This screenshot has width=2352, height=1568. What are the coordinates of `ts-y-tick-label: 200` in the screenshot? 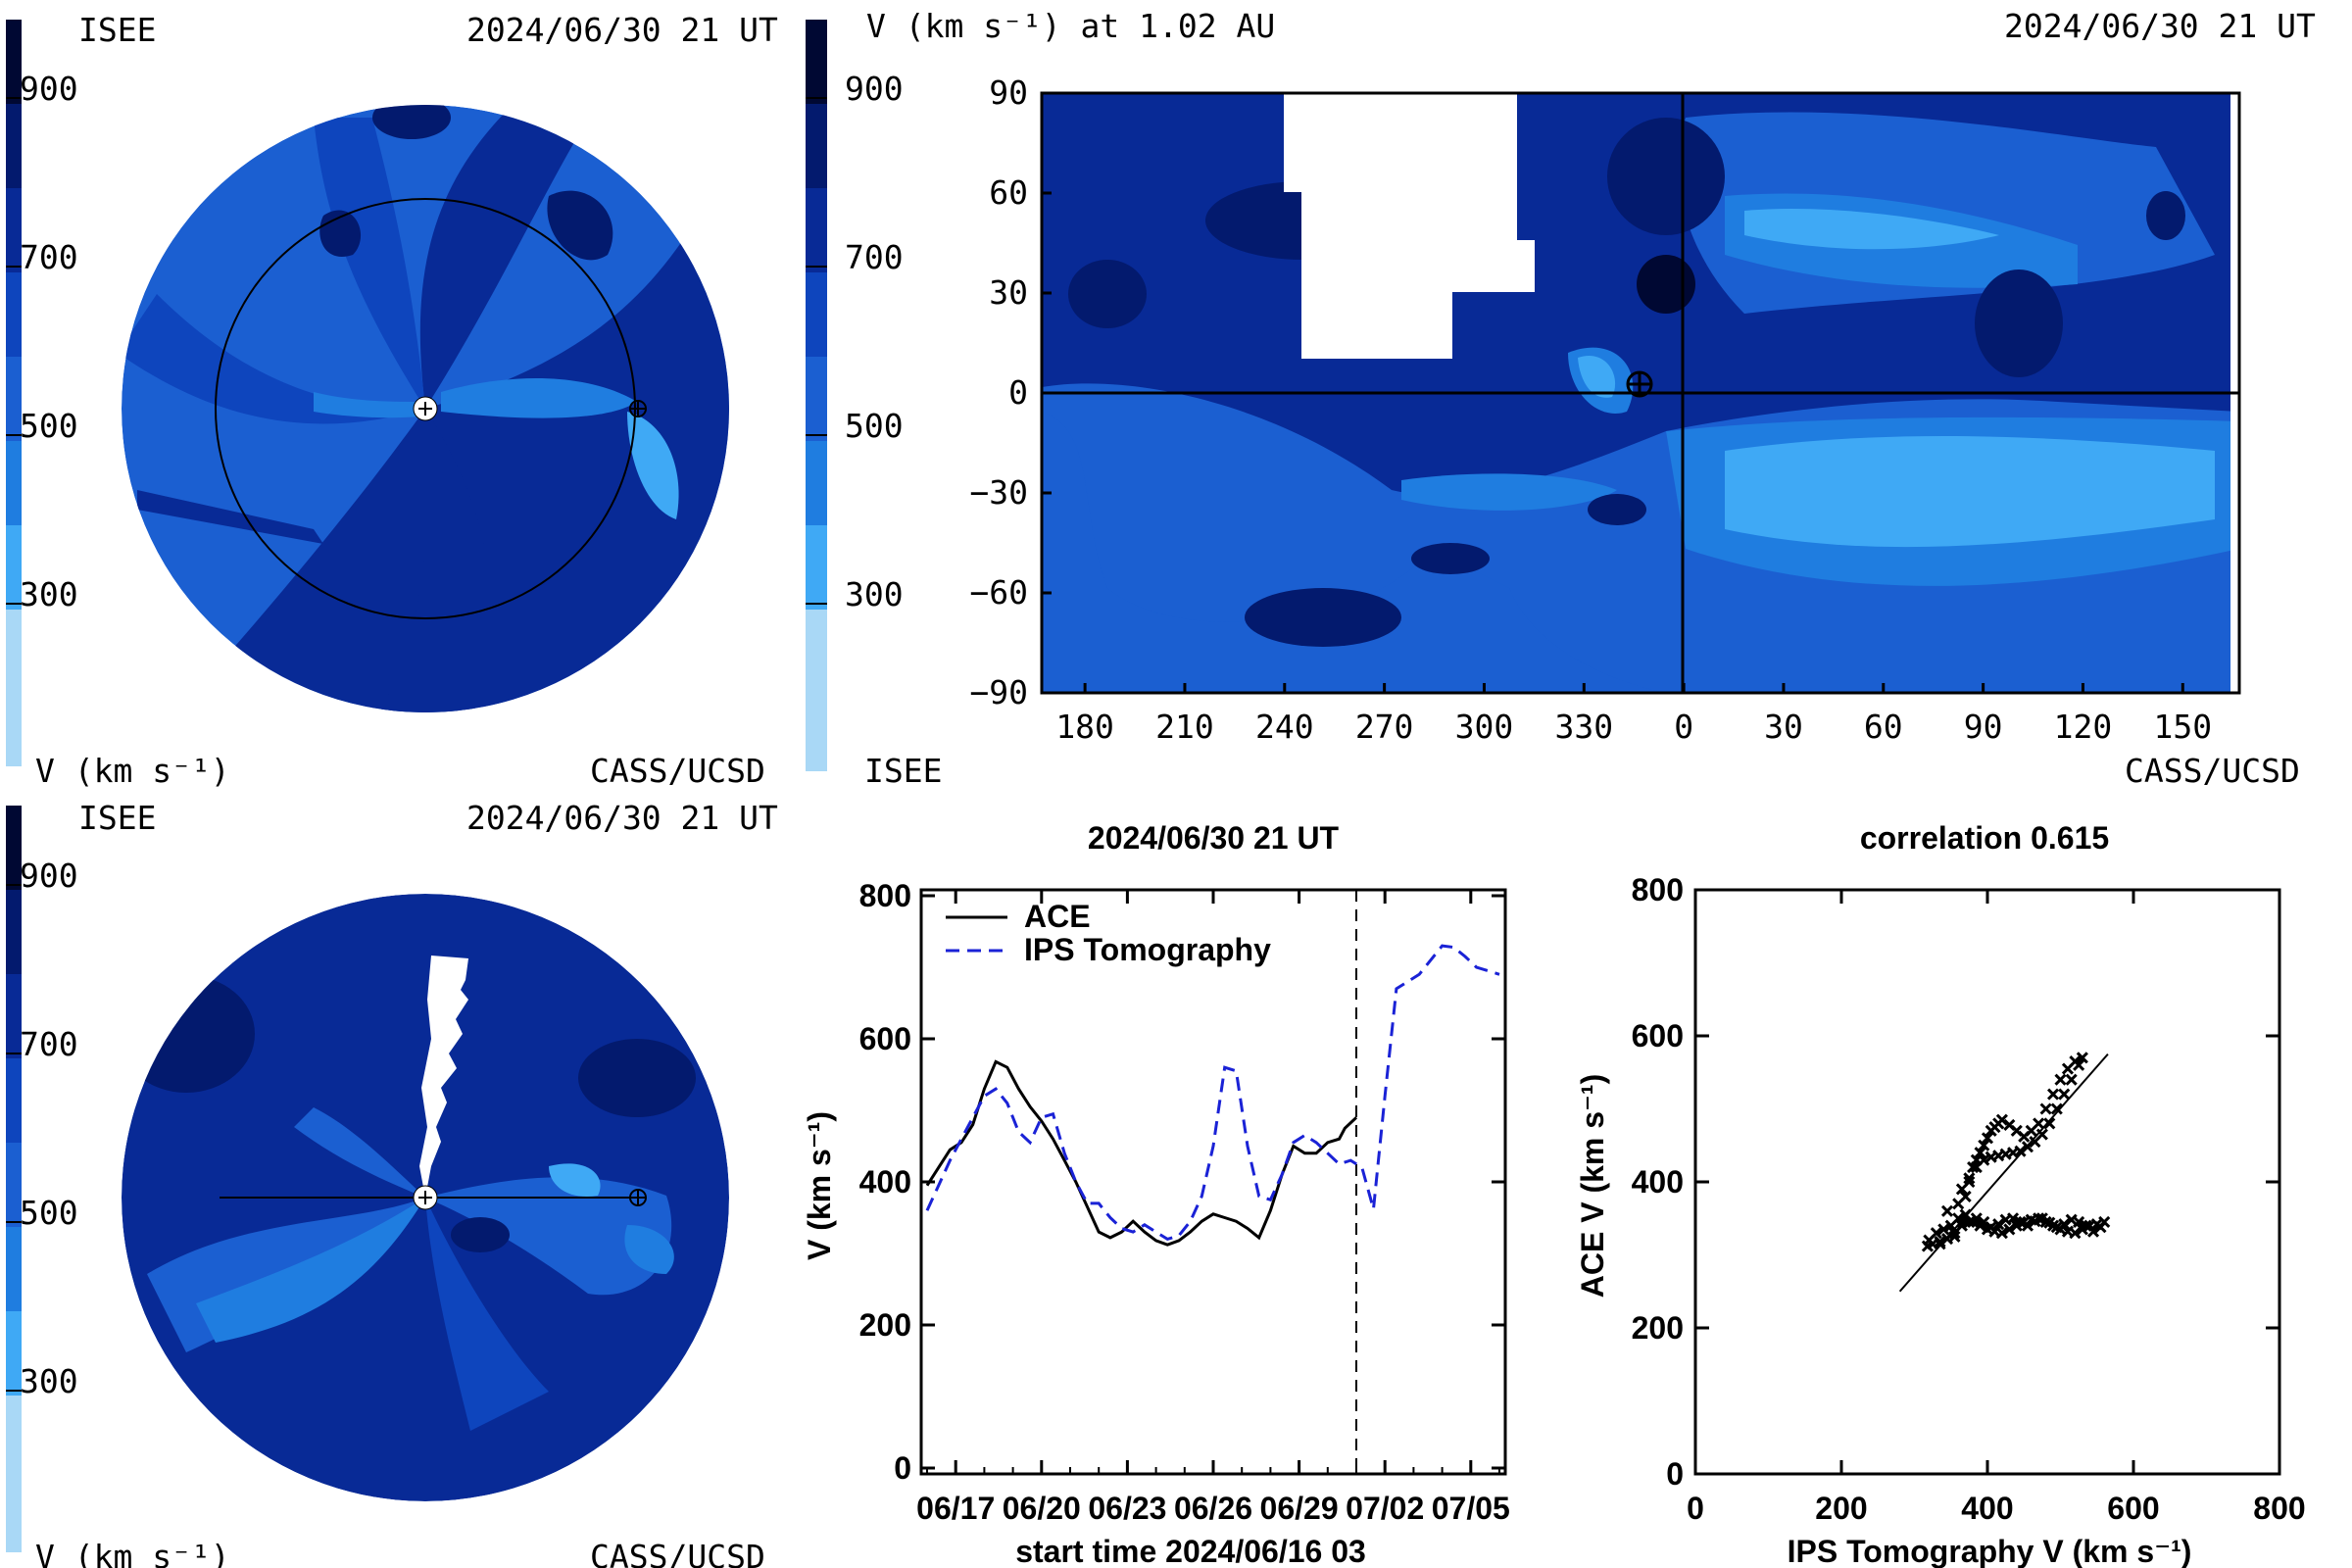 It's located at (885, 1325).